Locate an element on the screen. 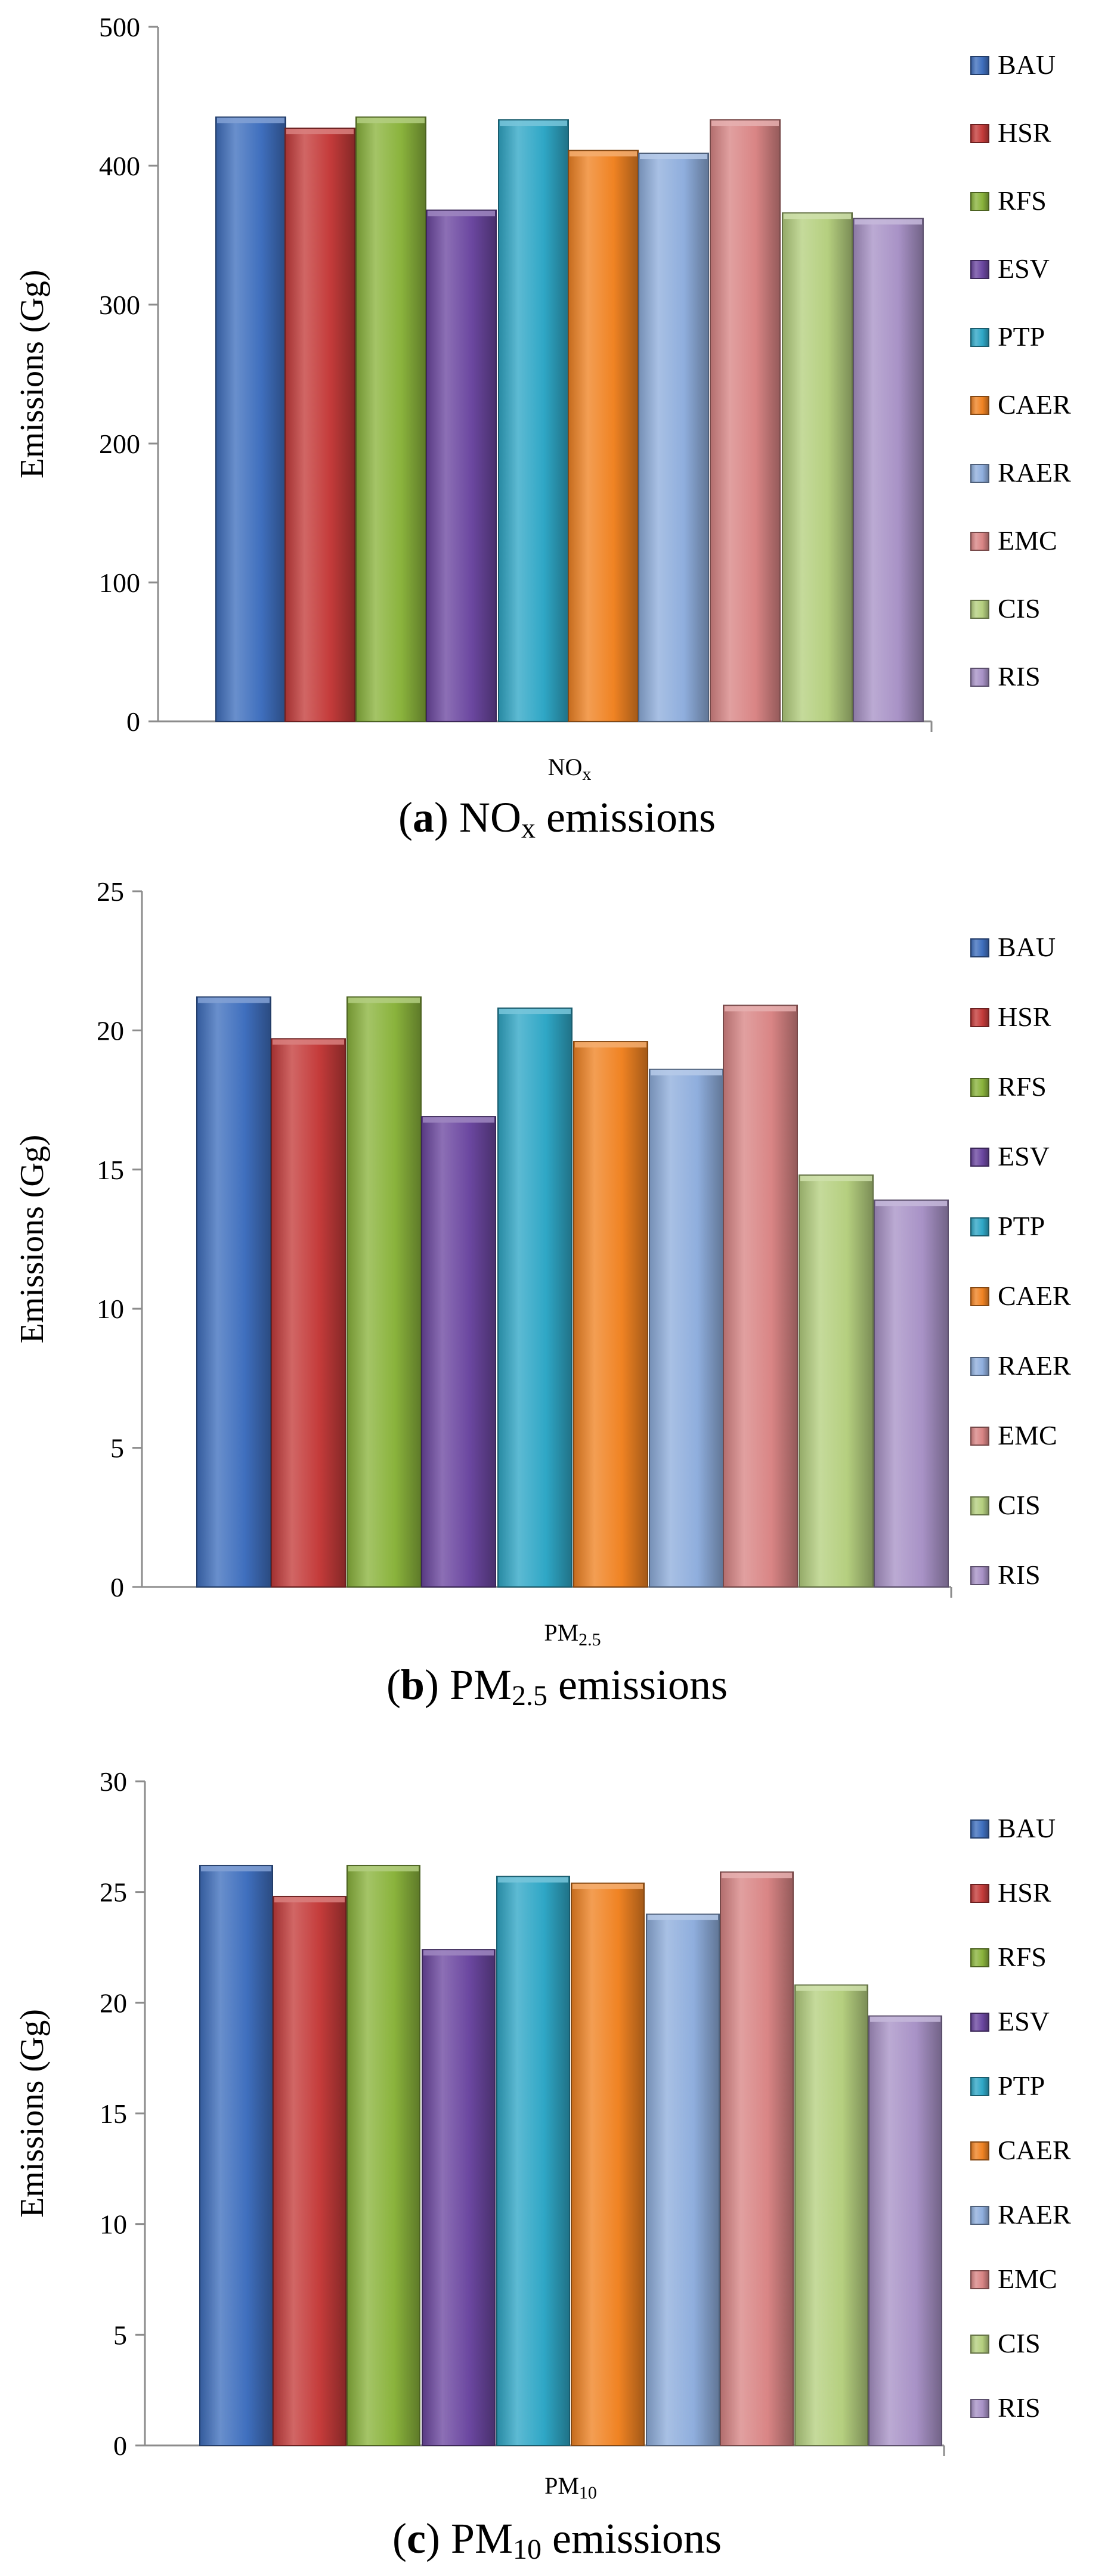  y-tick-label: 100 is located at coordinates (119, 583).